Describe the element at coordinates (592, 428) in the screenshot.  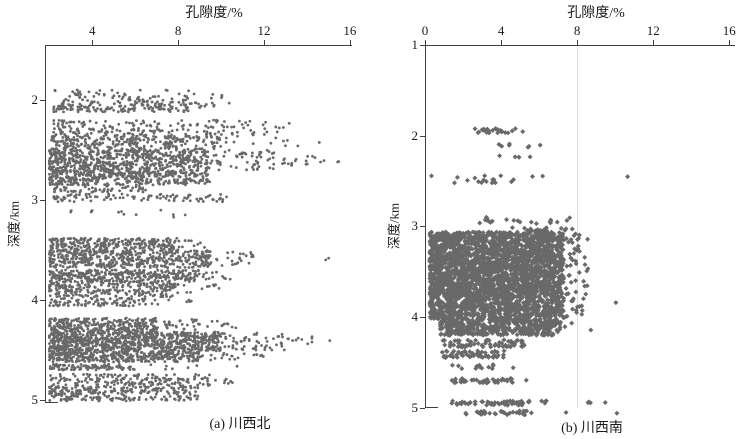
I see `chart-b-caption: (b) 川西南` at that location.